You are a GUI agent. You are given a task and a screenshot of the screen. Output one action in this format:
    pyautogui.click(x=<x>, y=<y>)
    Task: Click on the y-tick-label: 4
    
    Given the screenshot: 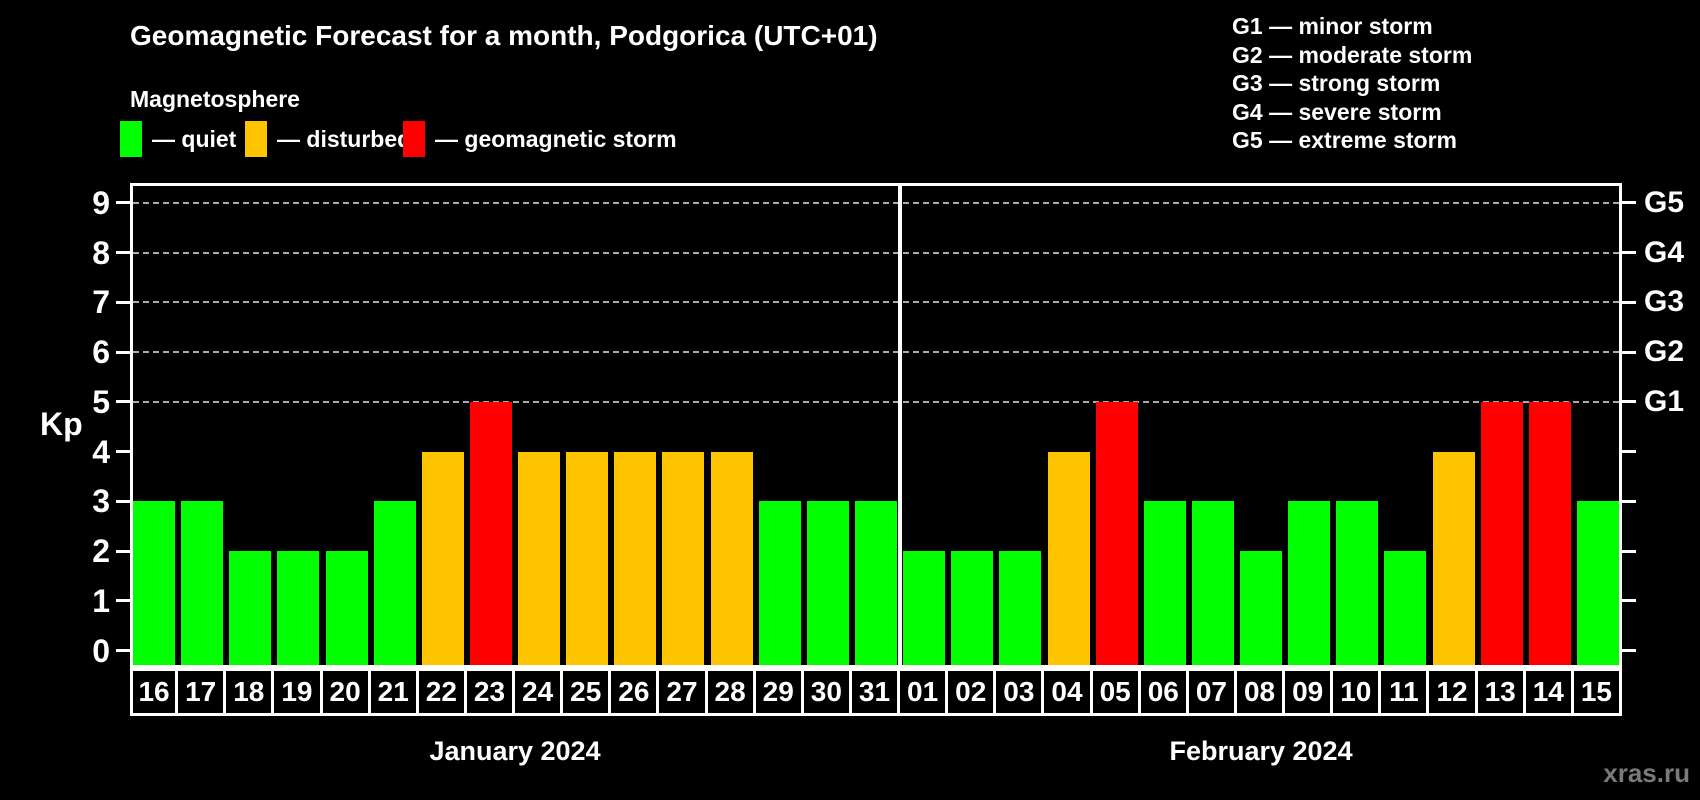 What is the action you would take?
    pyautogui.click(x=101, y=451)
    